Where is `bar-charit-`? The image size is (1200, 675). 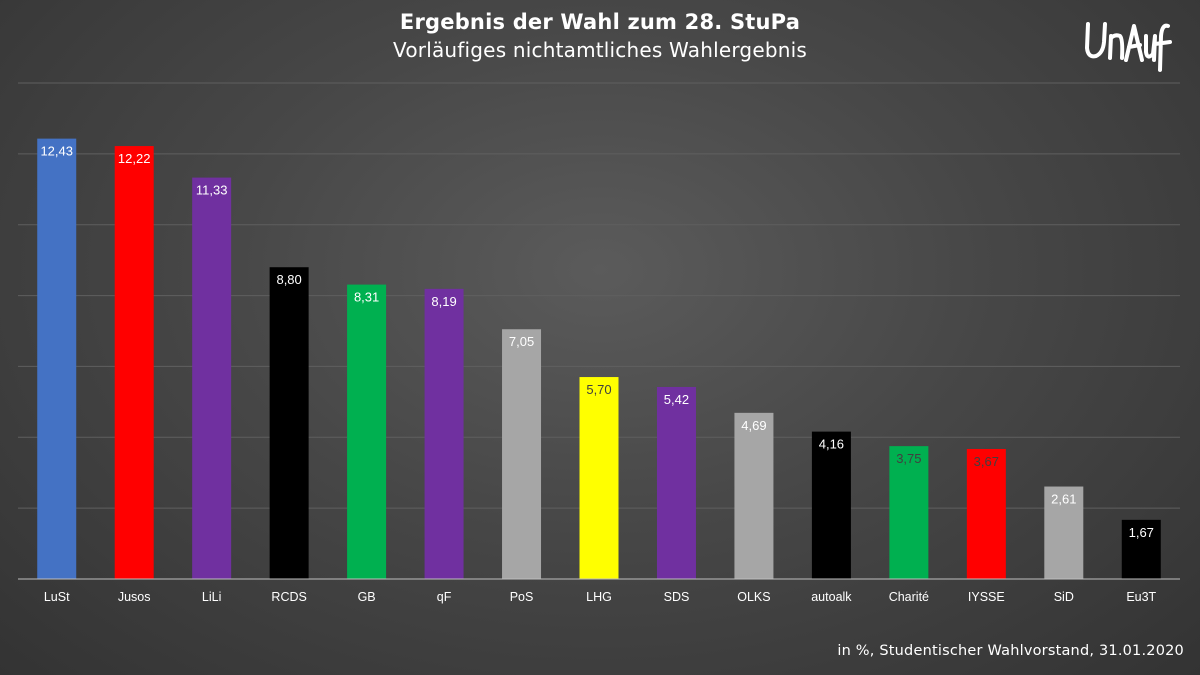
bar-charit- is located at coordinates (909, 512).